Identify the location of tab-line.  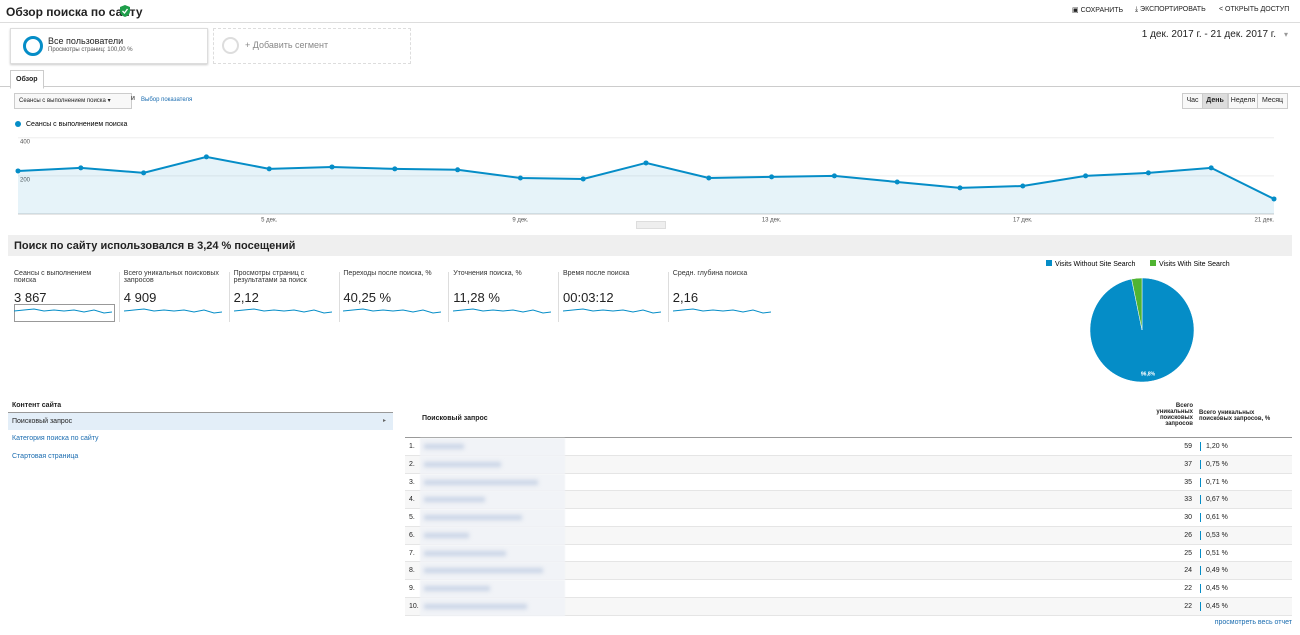
(650, 86).